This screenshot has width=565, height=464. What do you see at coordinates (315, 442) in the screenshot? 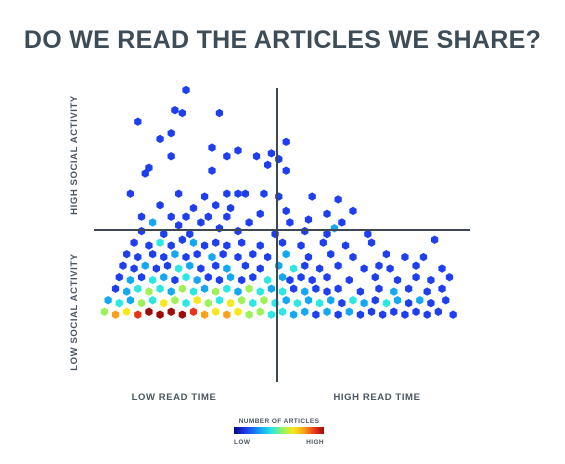
I see `legend-high-label: HIGH` at bounding box center [315, 442].